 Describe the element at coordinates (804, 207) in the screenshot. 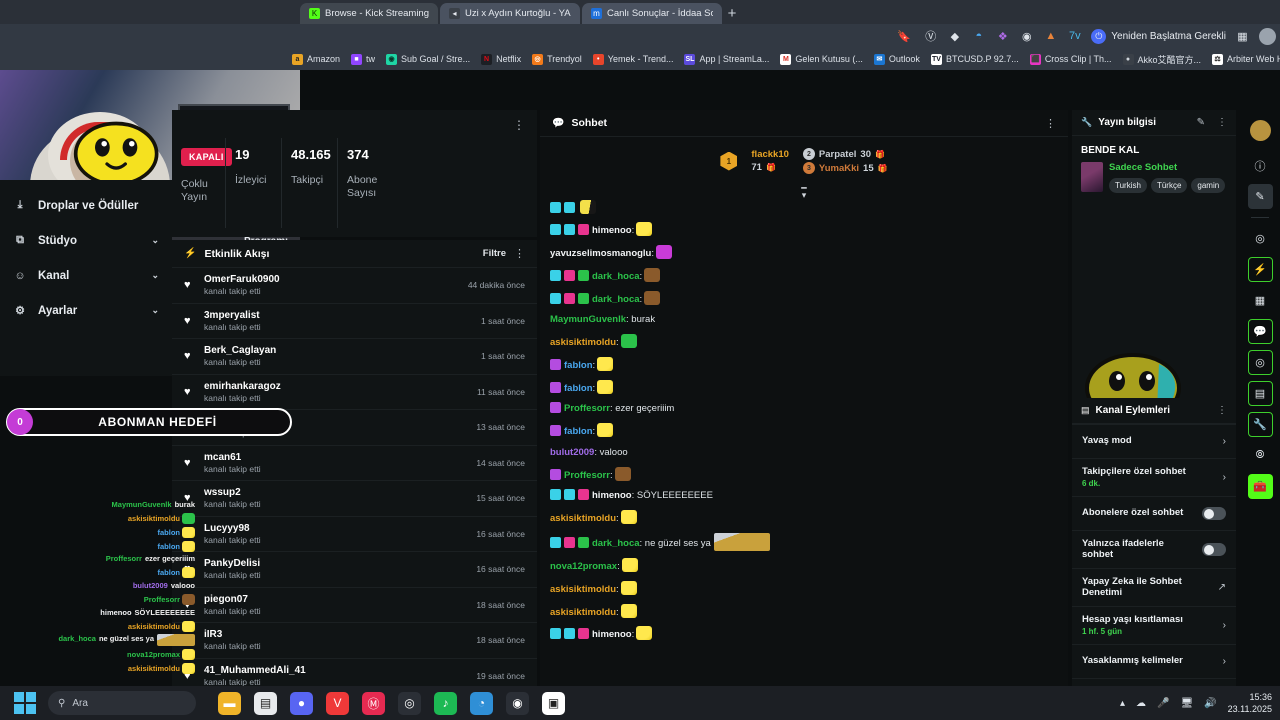

I see `chat-message` at that location.